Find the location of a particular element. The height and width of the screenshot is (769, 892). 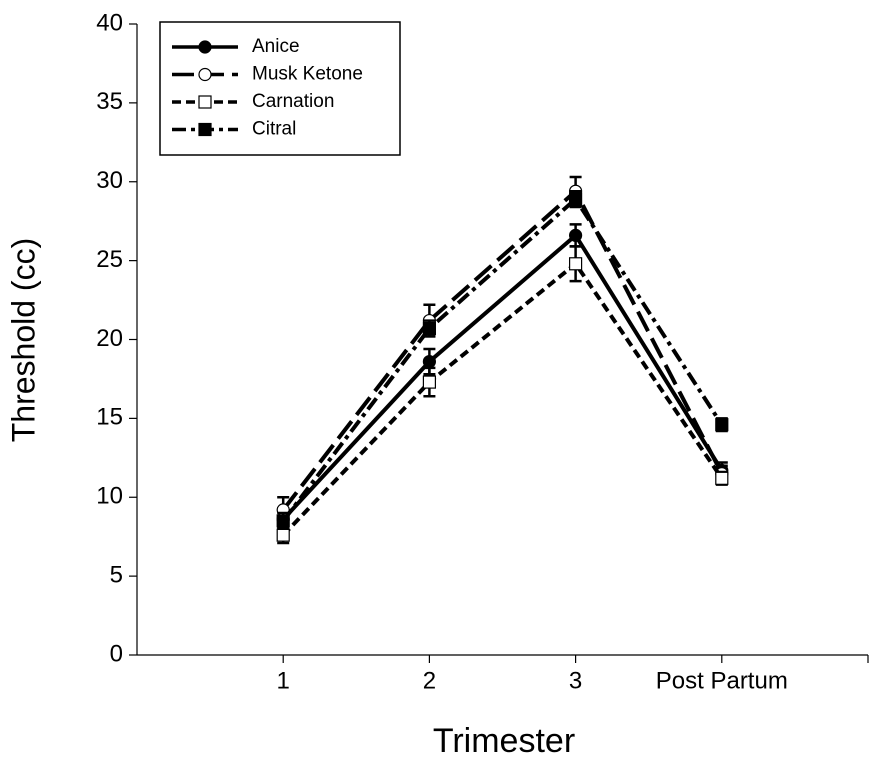

legend-label: Musk Ketone is located at coordinates (307, 74).